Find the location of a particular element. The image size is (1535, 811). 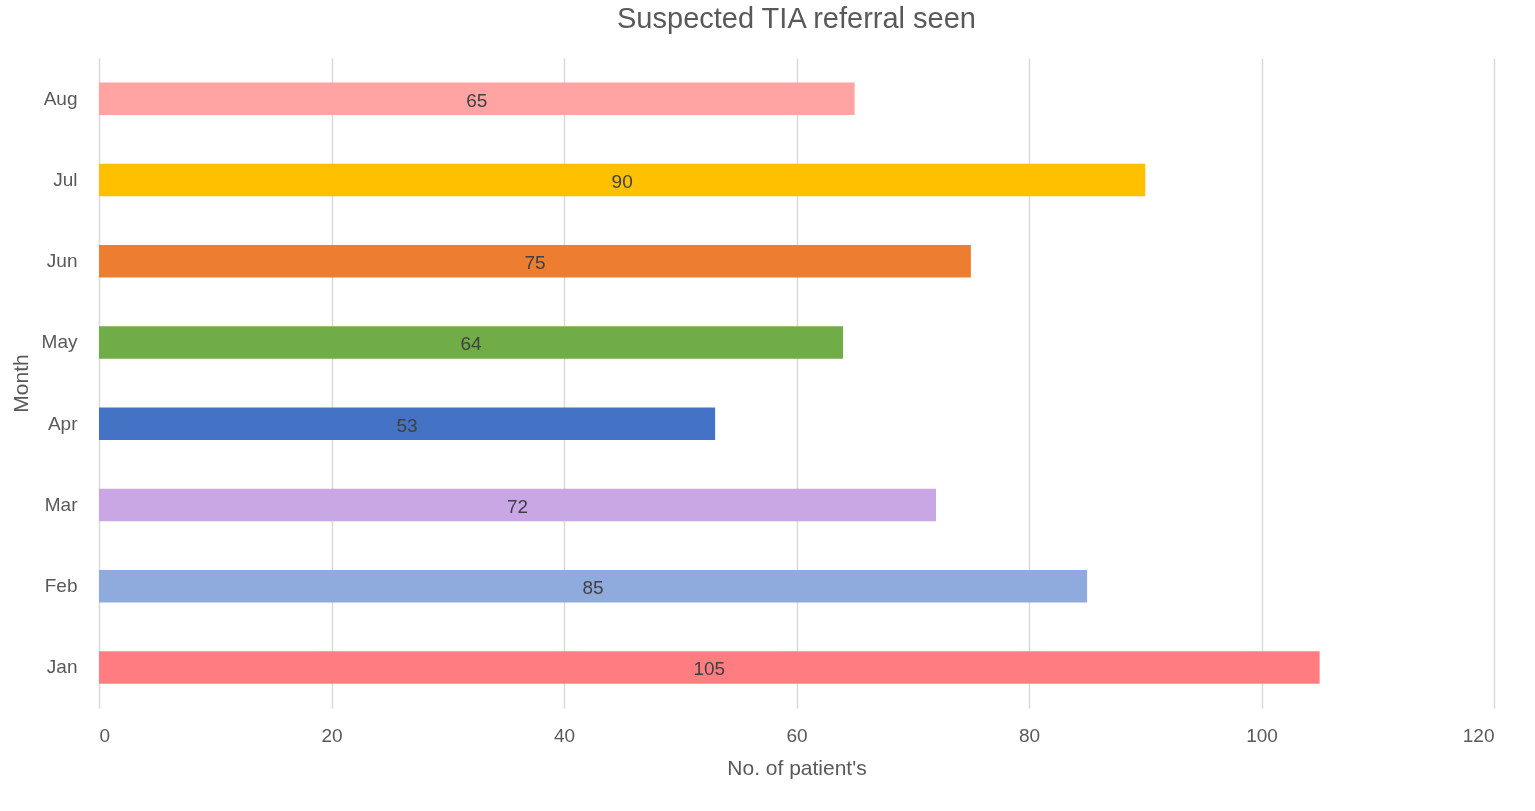

y-axis-title: Month is located at coordinates (20, 383).